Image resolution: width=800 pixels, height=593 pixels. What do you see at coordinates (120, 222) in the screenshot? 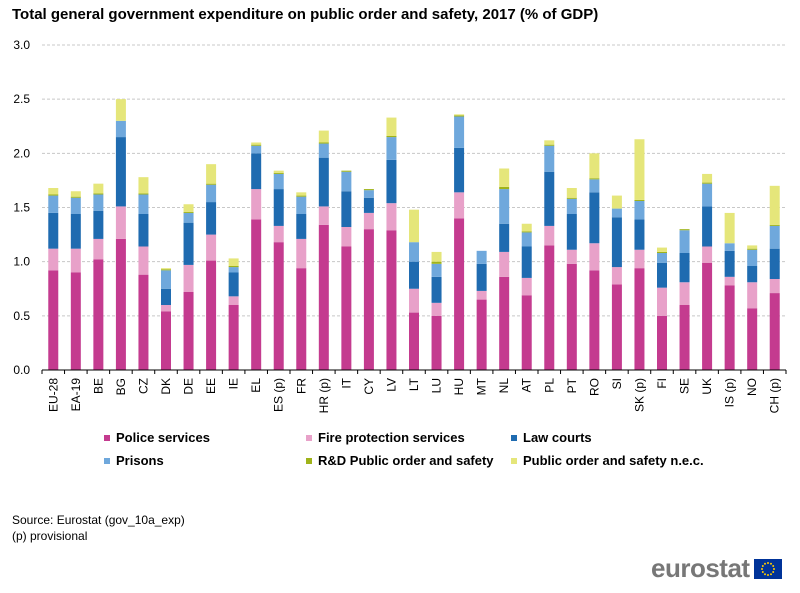
I see `bar-segment-fire-protection-services-bg` at bounding box center [120, 222].